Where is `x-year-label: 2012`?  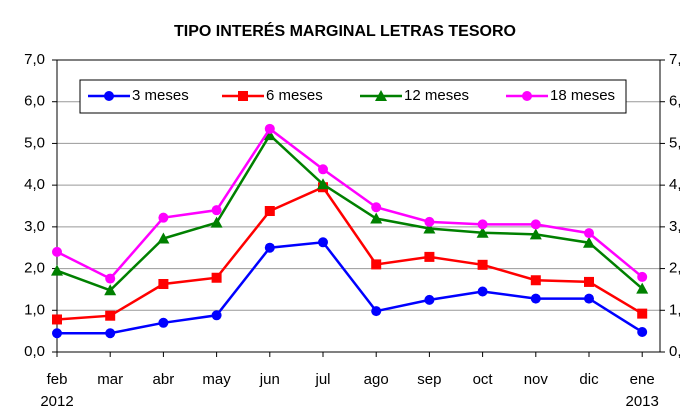 x-year-label: 2012 is located at coordinates (56, 401).